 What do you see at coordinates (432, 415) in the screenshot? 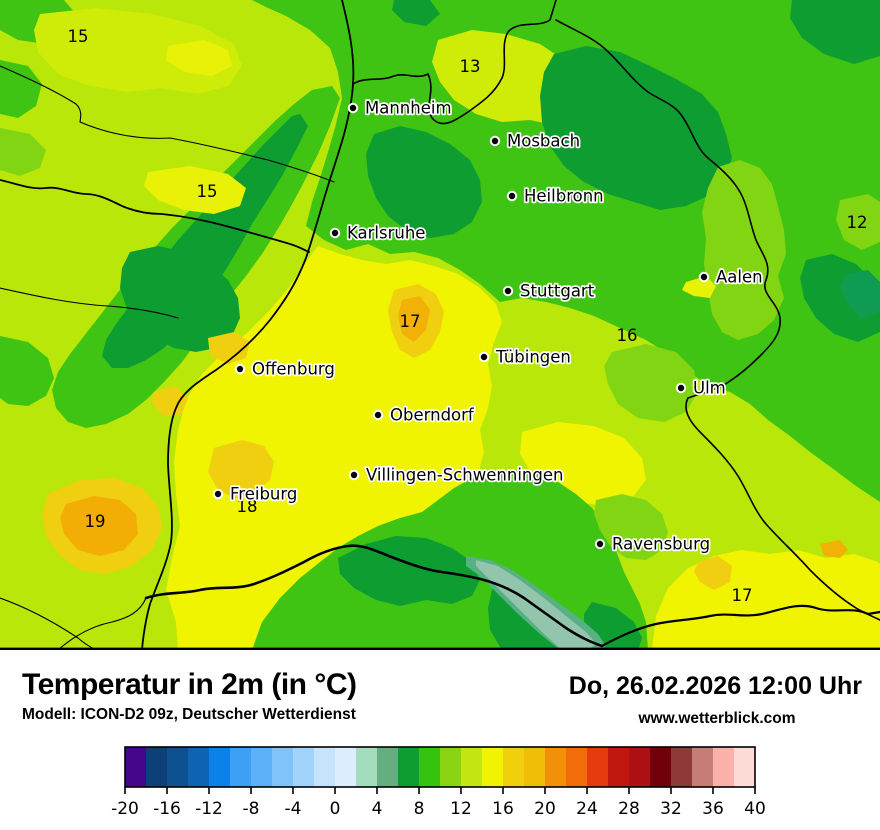
I see `city-label: Oberndorf` at bounding box center [432, 415].